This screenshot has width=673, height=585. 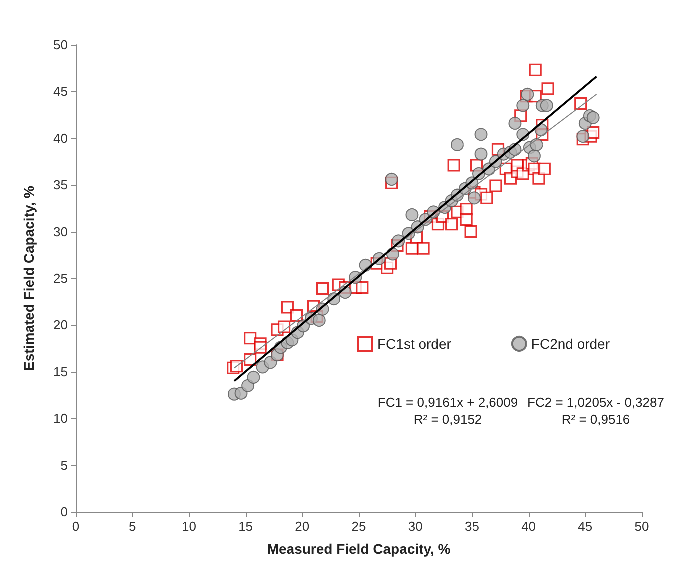 I want to click on x-tick-label: 10, so click(x=189, y=526).